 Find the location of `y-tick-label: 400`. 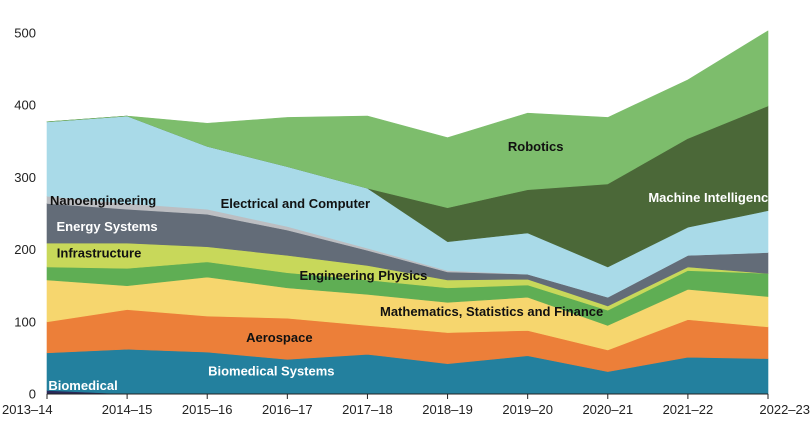

y-tick-label: 400 is located at coordinates (25, 105).